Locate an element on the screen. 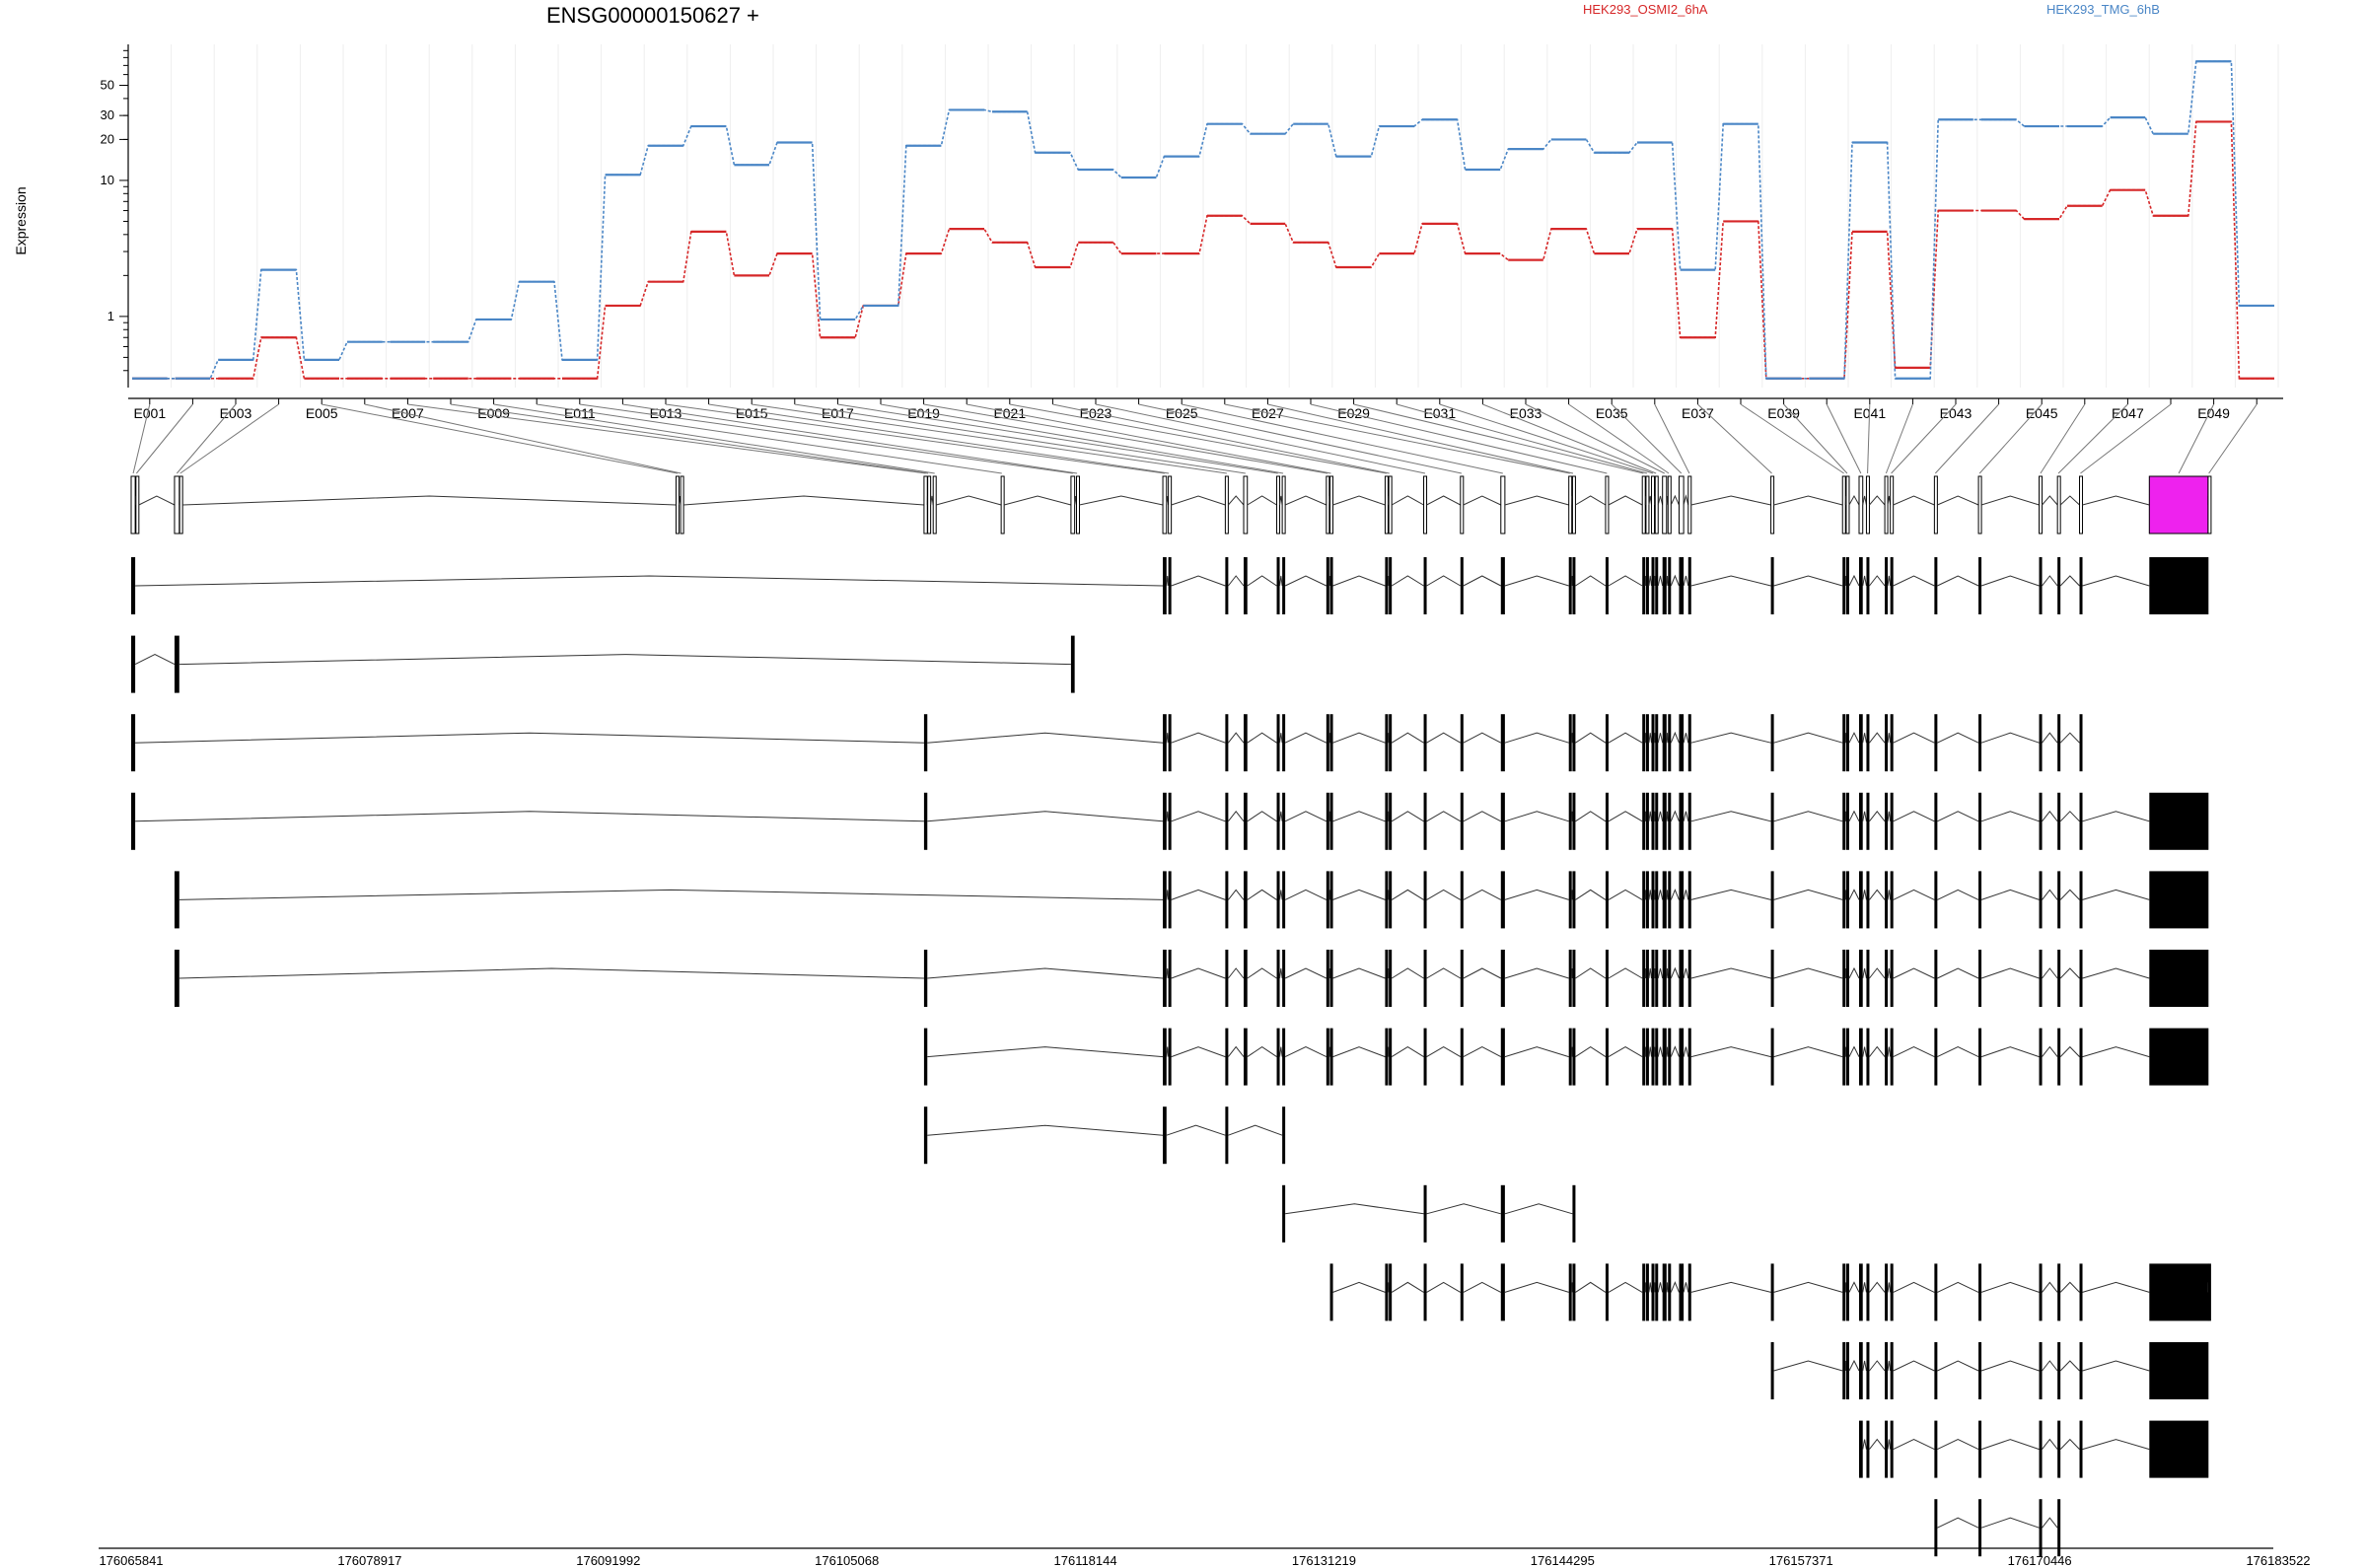 The width and height of the screenshot is (2367, 1568). transcript-4-exon-E022 is located at coordinates (1391, 821).